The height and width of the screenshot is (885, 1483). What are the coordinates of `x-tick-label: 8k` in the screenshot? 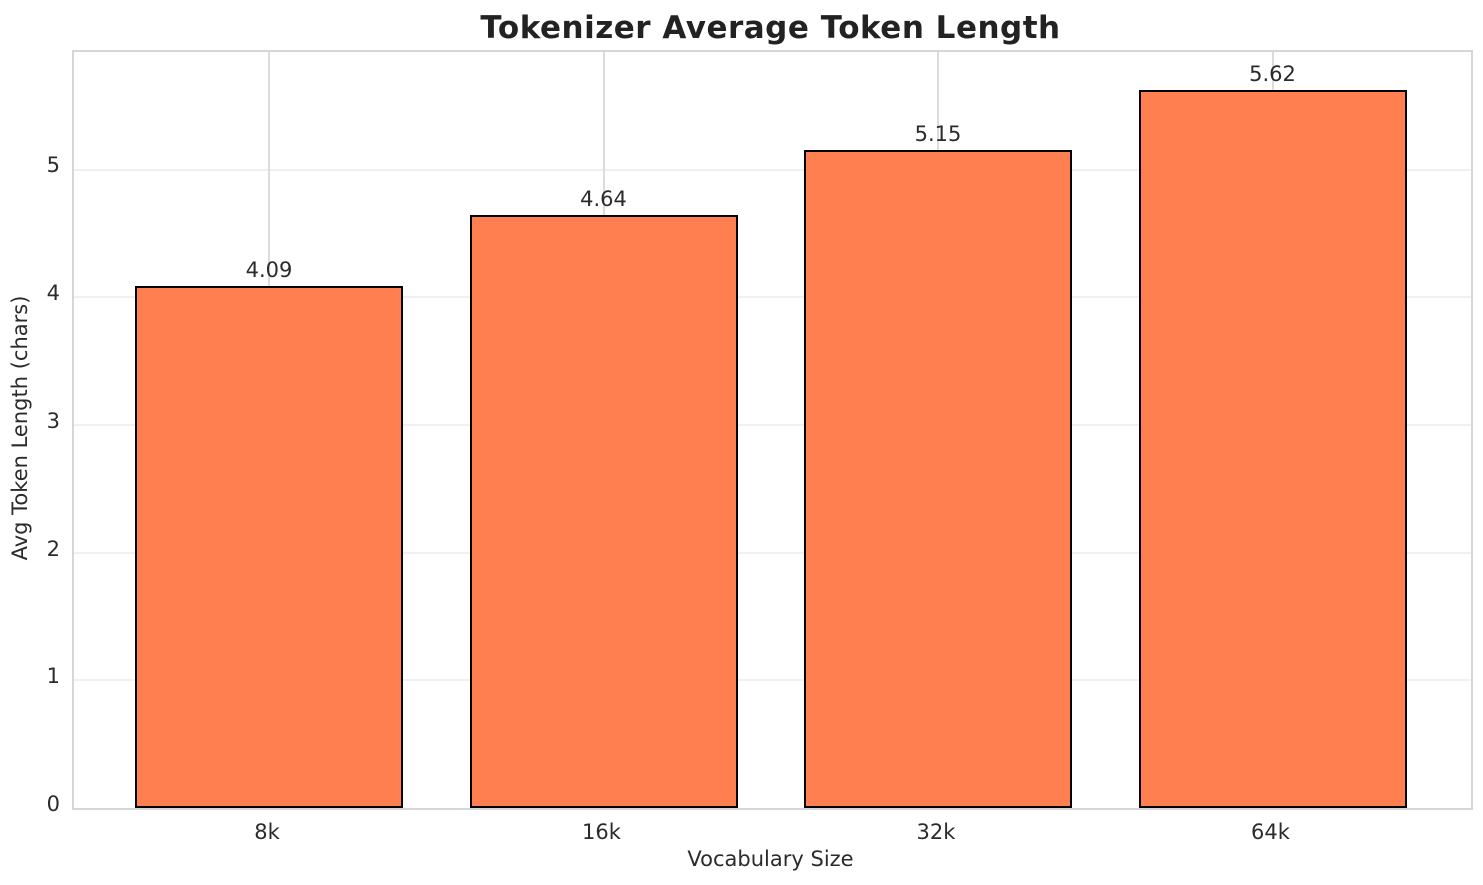 It's located at (267, 832).